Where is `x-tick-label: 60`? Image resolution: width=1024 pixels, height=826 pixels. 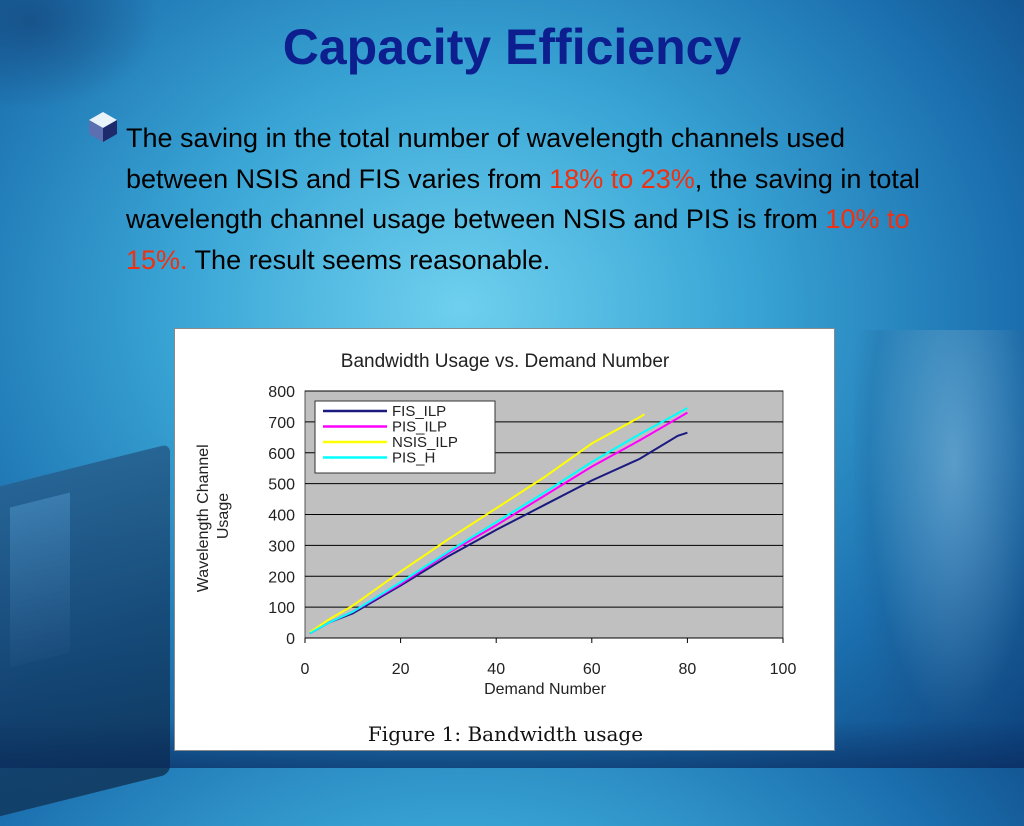
x-tick-label: 60 is located at coordinates (592, 669).